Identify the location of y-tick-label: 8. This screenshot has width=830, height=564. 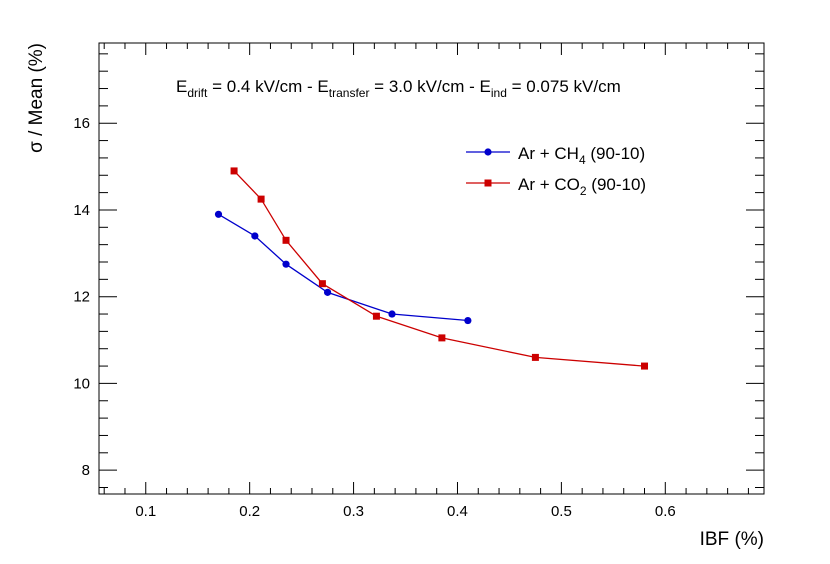
(86, 470).